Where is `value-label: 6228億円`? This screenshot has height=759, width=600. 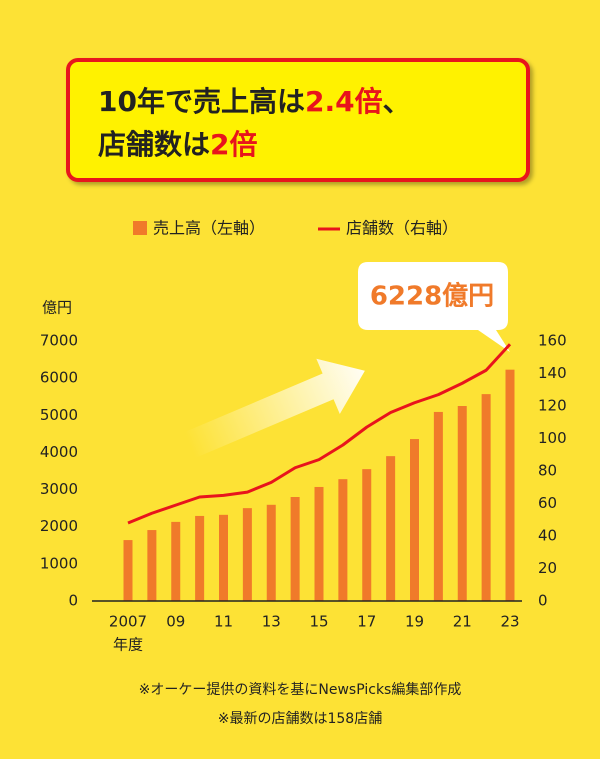
value-label: 6228億円 is located at coordinates (432, 297).